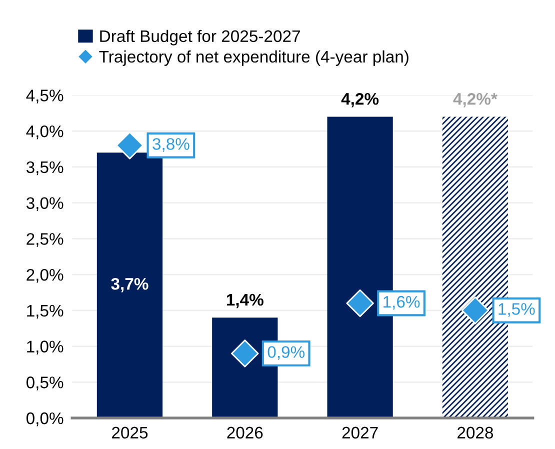 Image resolution: width=555 pixels, height=449 pixels. I want to click on legend-label: Draft Budget for 2025-2027, so click(200, 38).